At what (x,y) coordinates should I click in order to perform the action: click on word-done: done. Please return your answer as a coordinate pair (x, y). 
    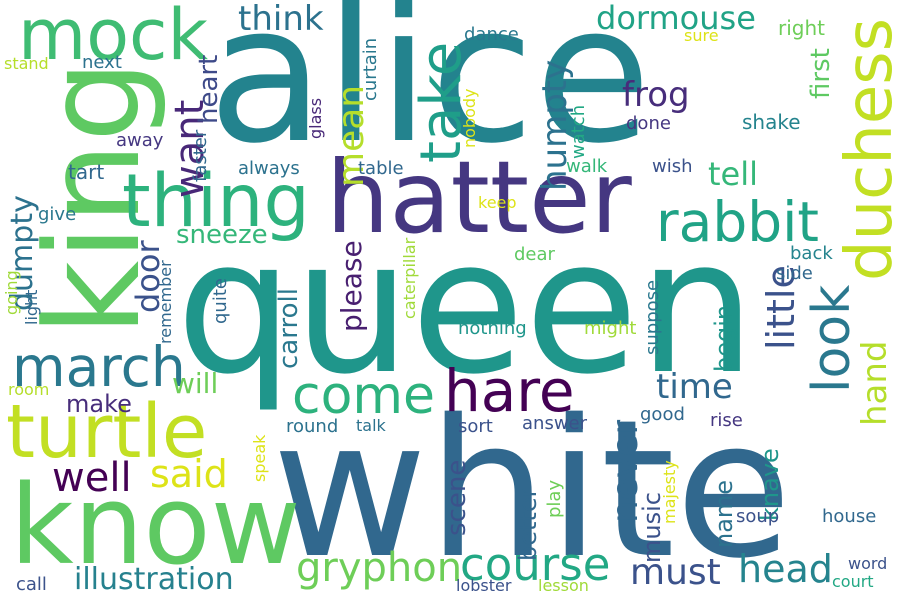
    Looking at the image, I should click on (648, 123).